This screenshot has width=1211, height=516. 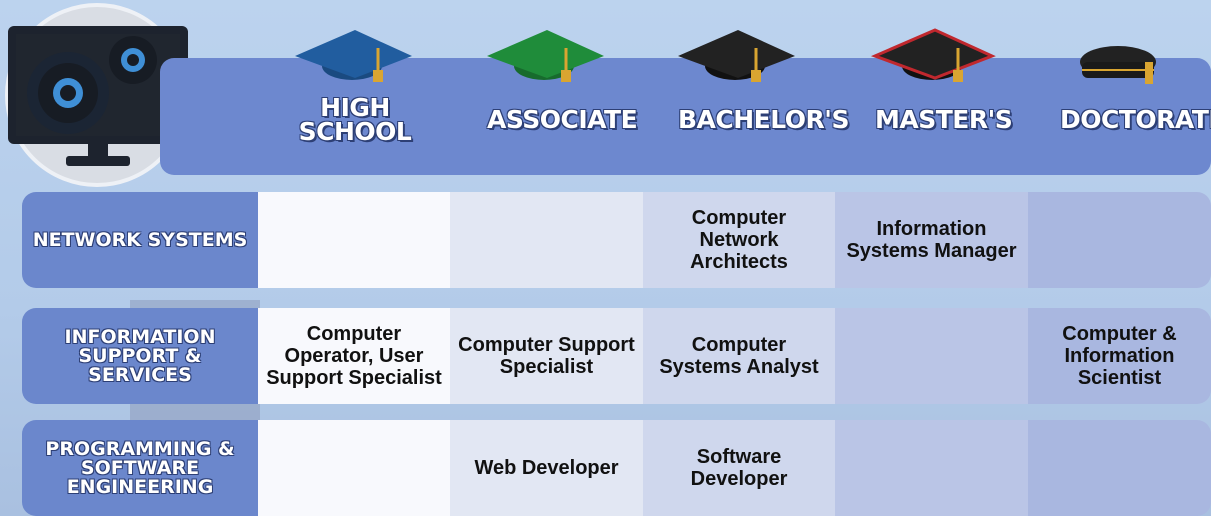 What do you see at coordinates (739, 356) in the screenshot?
I see `cell-text: Computer Systems Analyst` at bounding box center [739, 356].